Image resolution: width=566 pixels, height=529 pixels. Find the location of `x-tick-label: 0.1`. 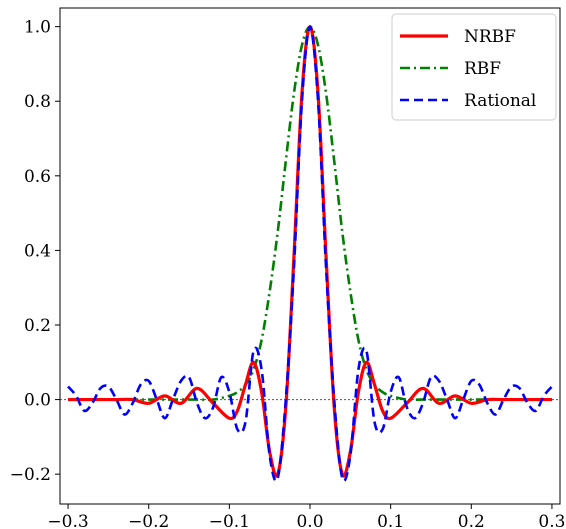

x-tick-label: 0.1 is located at coordinates (390, 520).